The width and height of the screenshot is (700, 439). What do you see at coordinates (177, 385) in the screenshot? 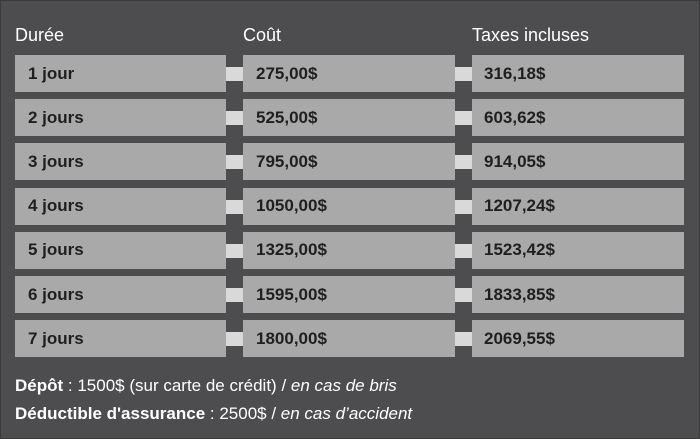
I see `deposit-value: 1500$ (sur carte de crédit)` at bounding box center [177, 385].